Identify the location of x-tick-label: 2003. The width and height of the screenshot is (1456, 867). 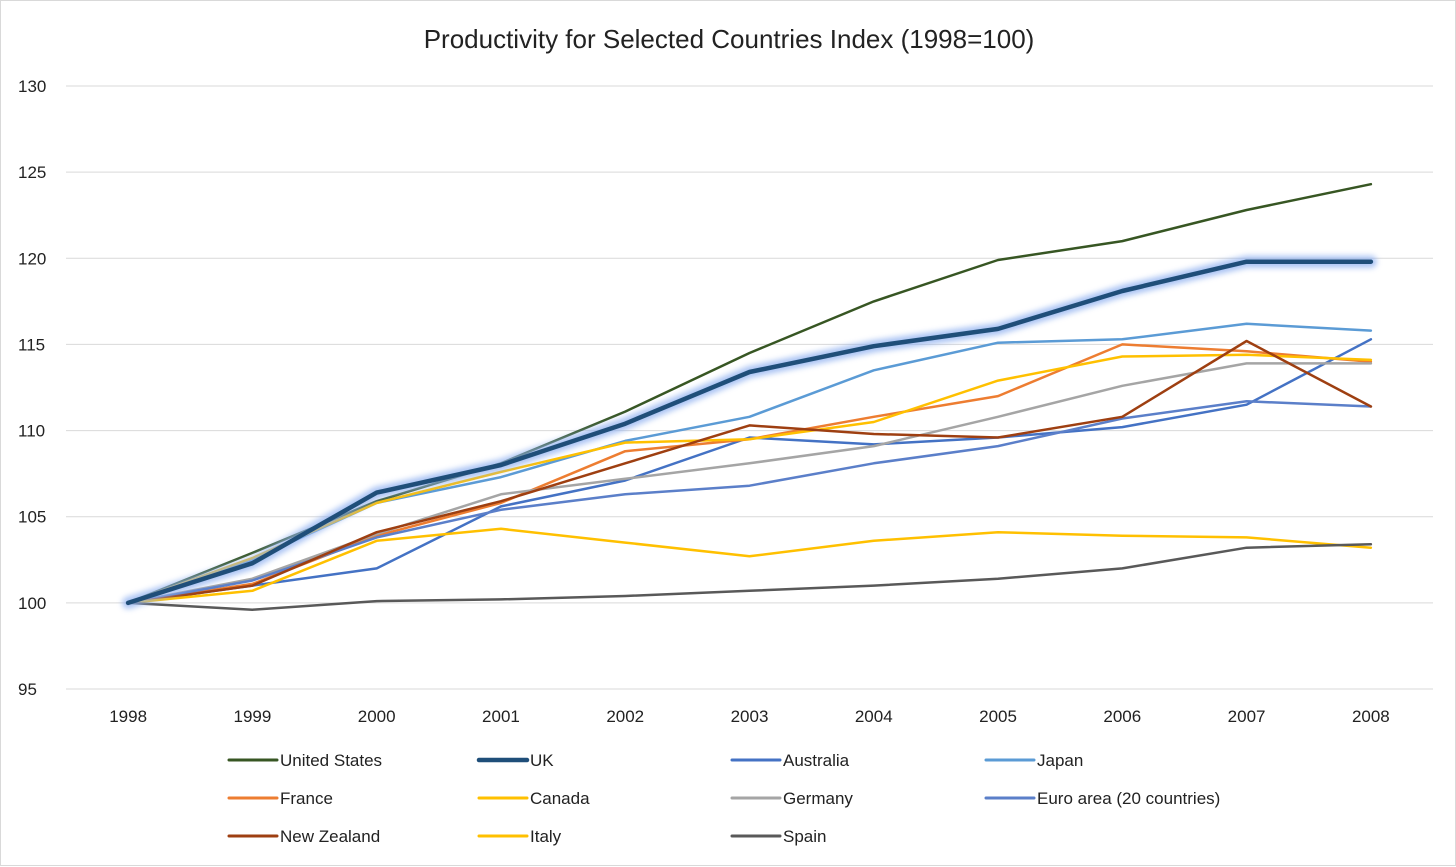
(750, 716).